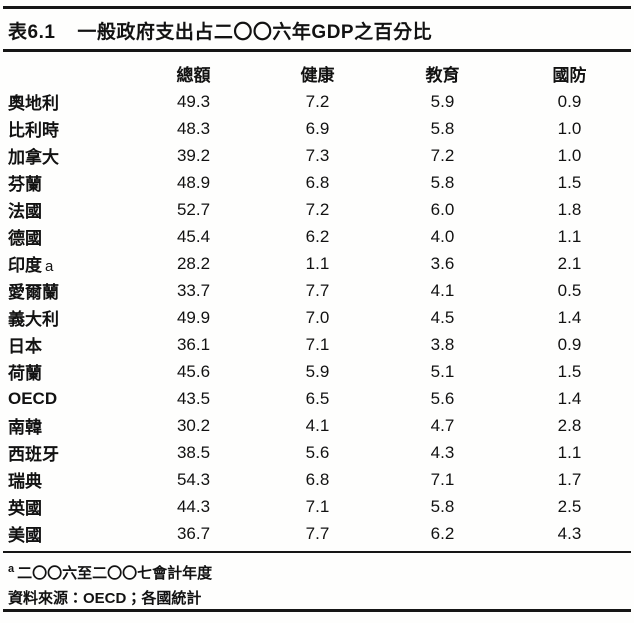 This screenshot has height=623, width=634. I want to click on value-cell: 36.7, so click(193, 533).